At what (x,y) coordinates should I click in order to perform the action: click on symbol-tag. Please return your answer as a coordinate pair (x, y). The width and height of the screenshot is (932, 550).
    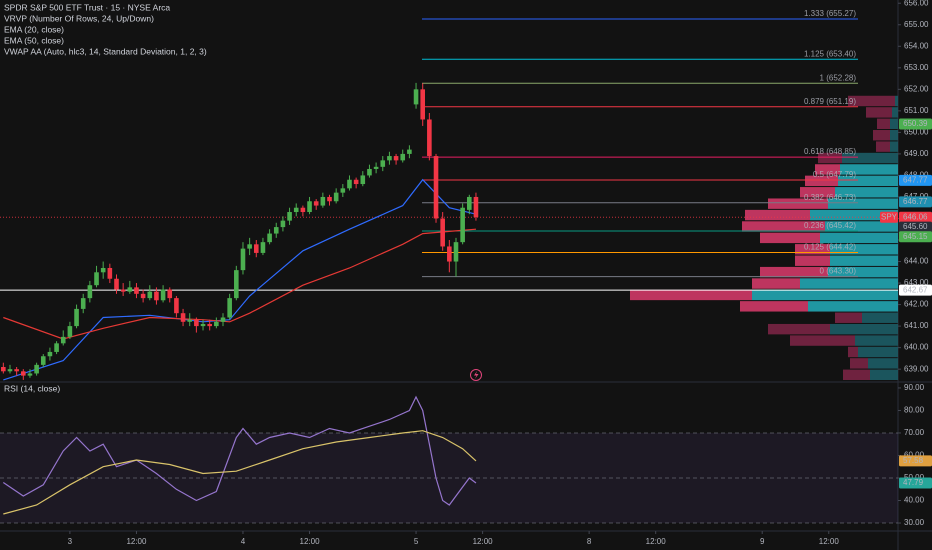
    Looking at the image, I should click on (889, 217).